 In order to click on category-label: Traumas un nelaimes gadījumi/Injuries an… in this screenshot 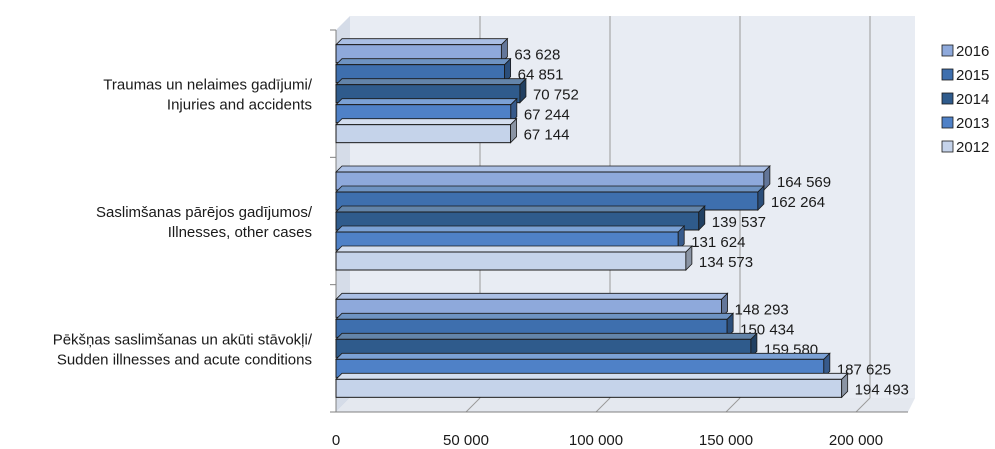, I will do `click(208, 95)`.